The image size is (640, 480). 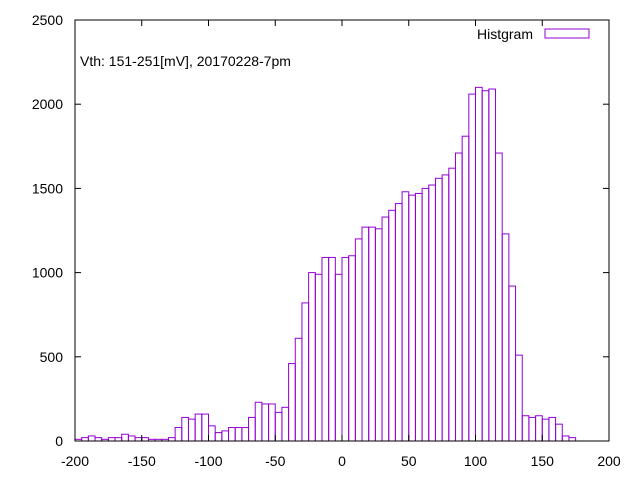 What do you see at coordinates (342, 461) in the screenshot?
I see `x-tick-label: 0` at bounding box center [342, 461].